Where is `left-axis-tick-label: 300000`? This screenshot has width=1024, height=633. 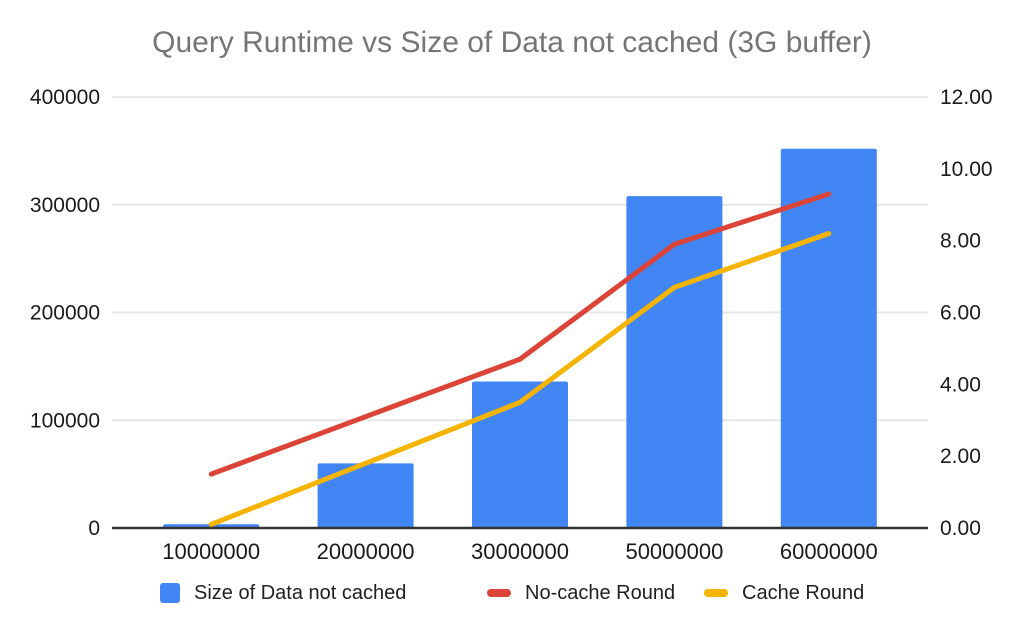 left-axis-tick-label: 300000 is located at coordinates (65, 205).